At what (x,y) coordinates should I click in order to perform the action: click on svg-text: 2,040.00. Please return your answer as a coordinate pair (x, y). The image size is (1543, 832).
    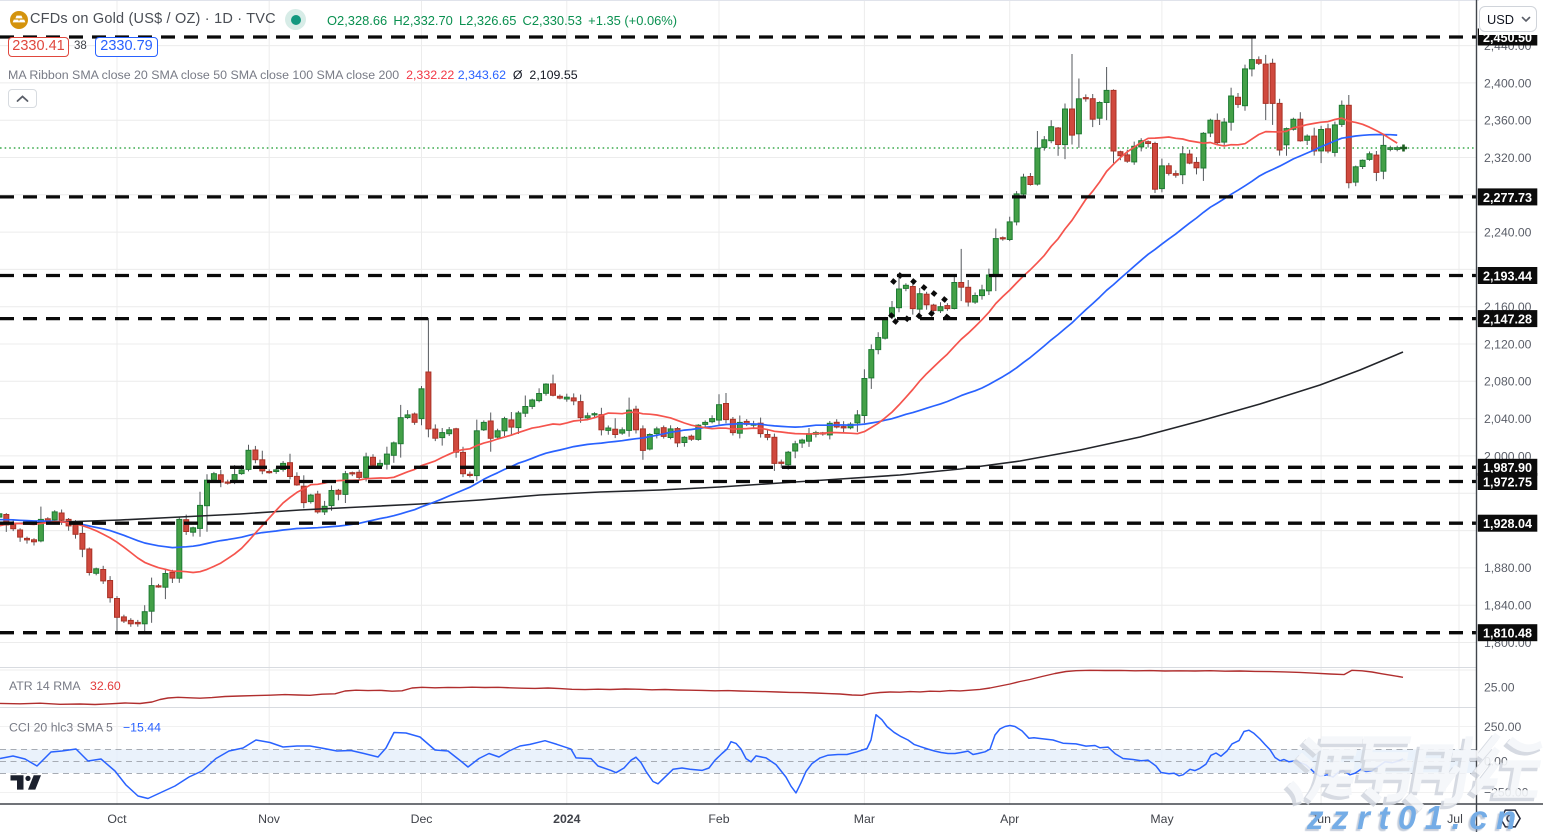
    Looking at the image, I should click on (1508, 419).